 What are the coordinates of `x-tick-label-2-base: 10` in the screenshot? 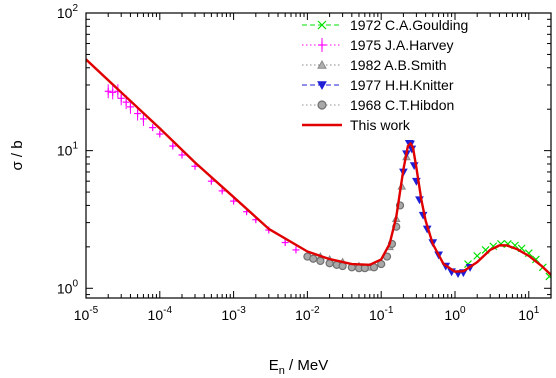 It's located at (229, 315).